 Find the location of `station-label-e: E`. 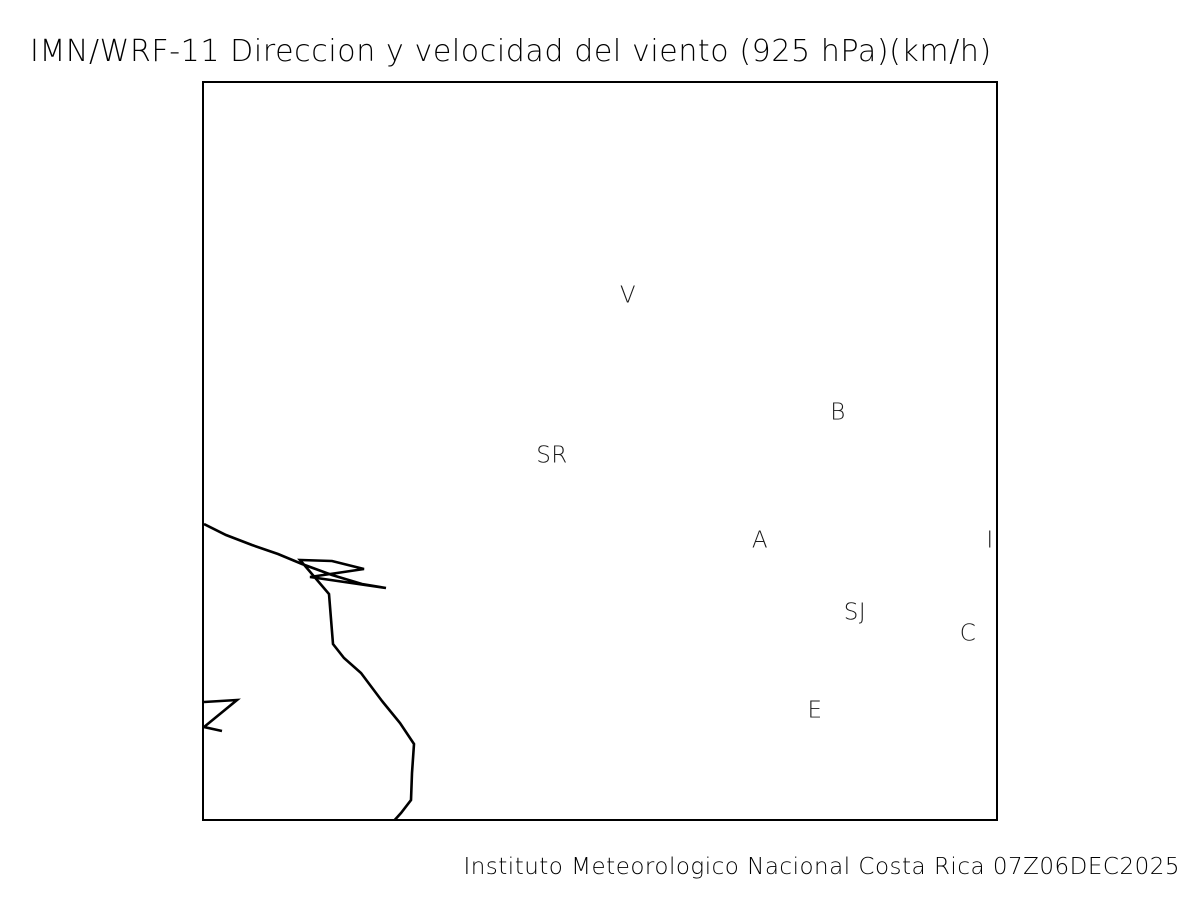

station-label-e: E is located at coordinates (815, 710).